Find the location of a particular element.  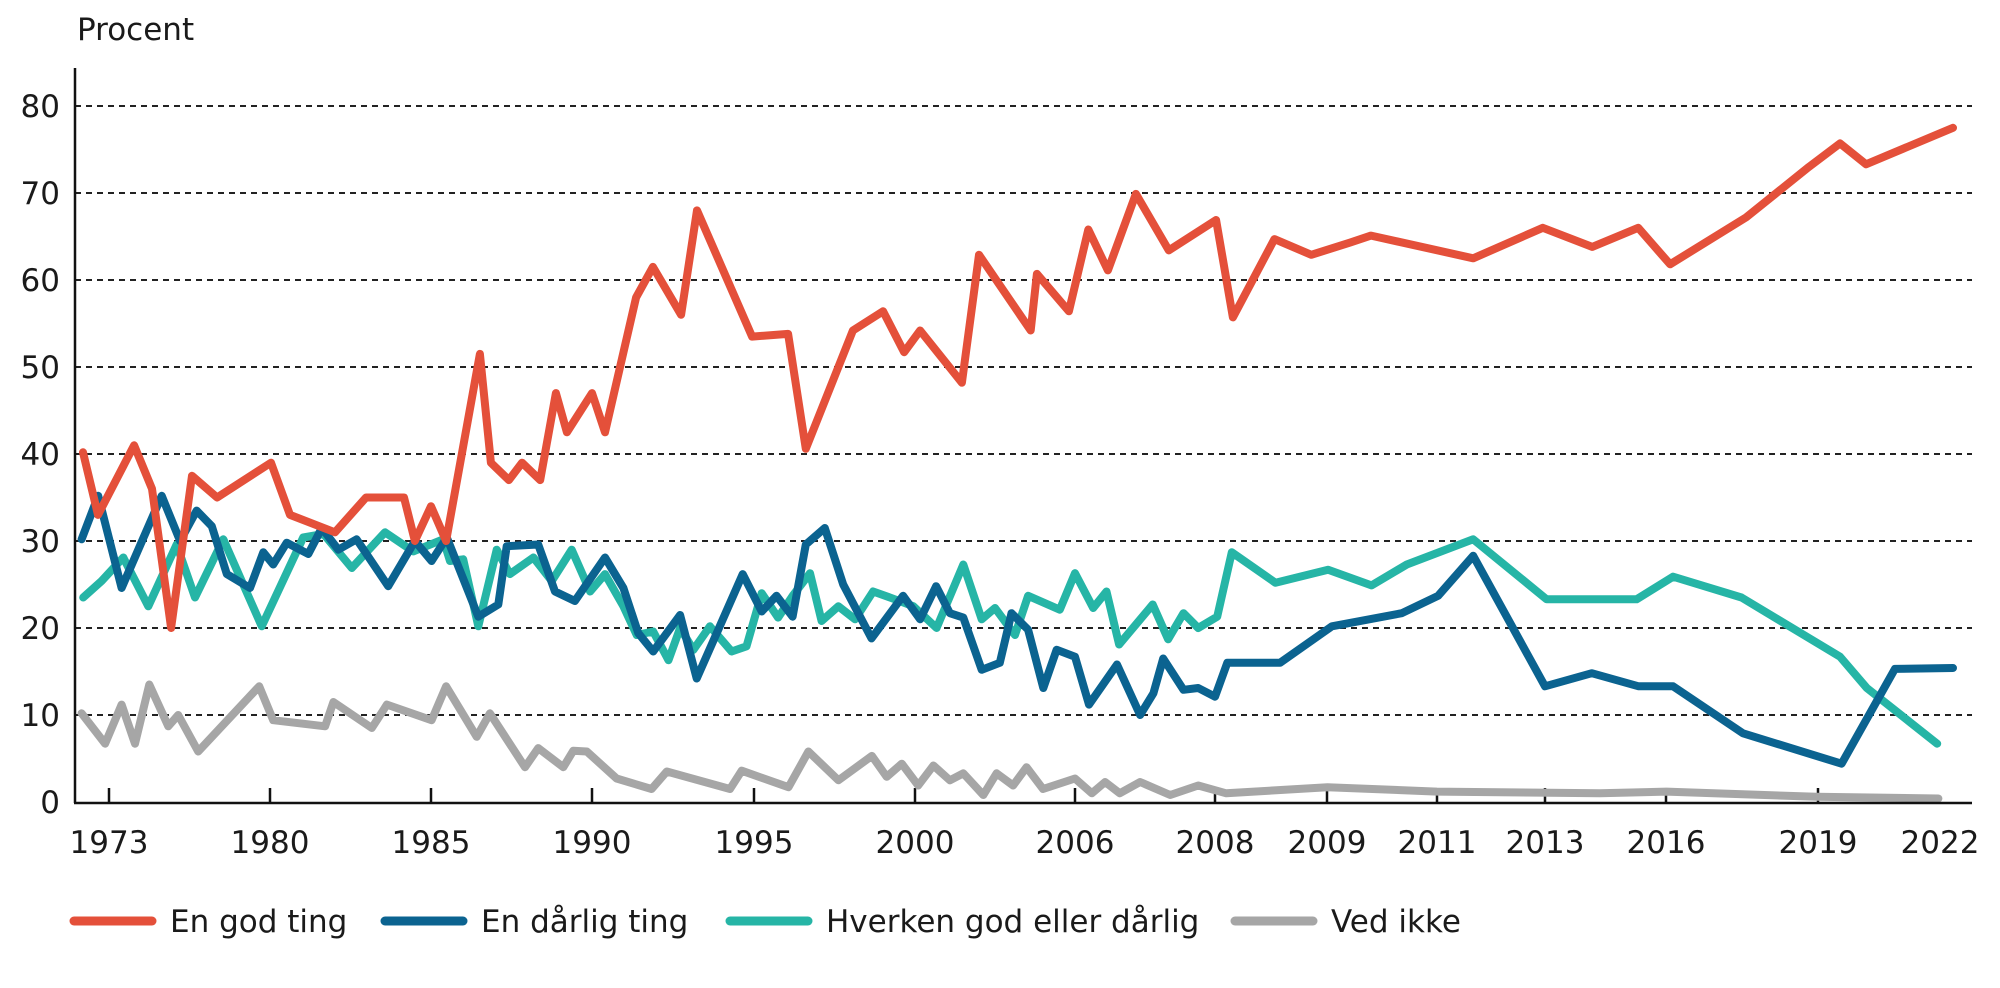

x-tick-label: 1990 is located at coordinates (592, 843).